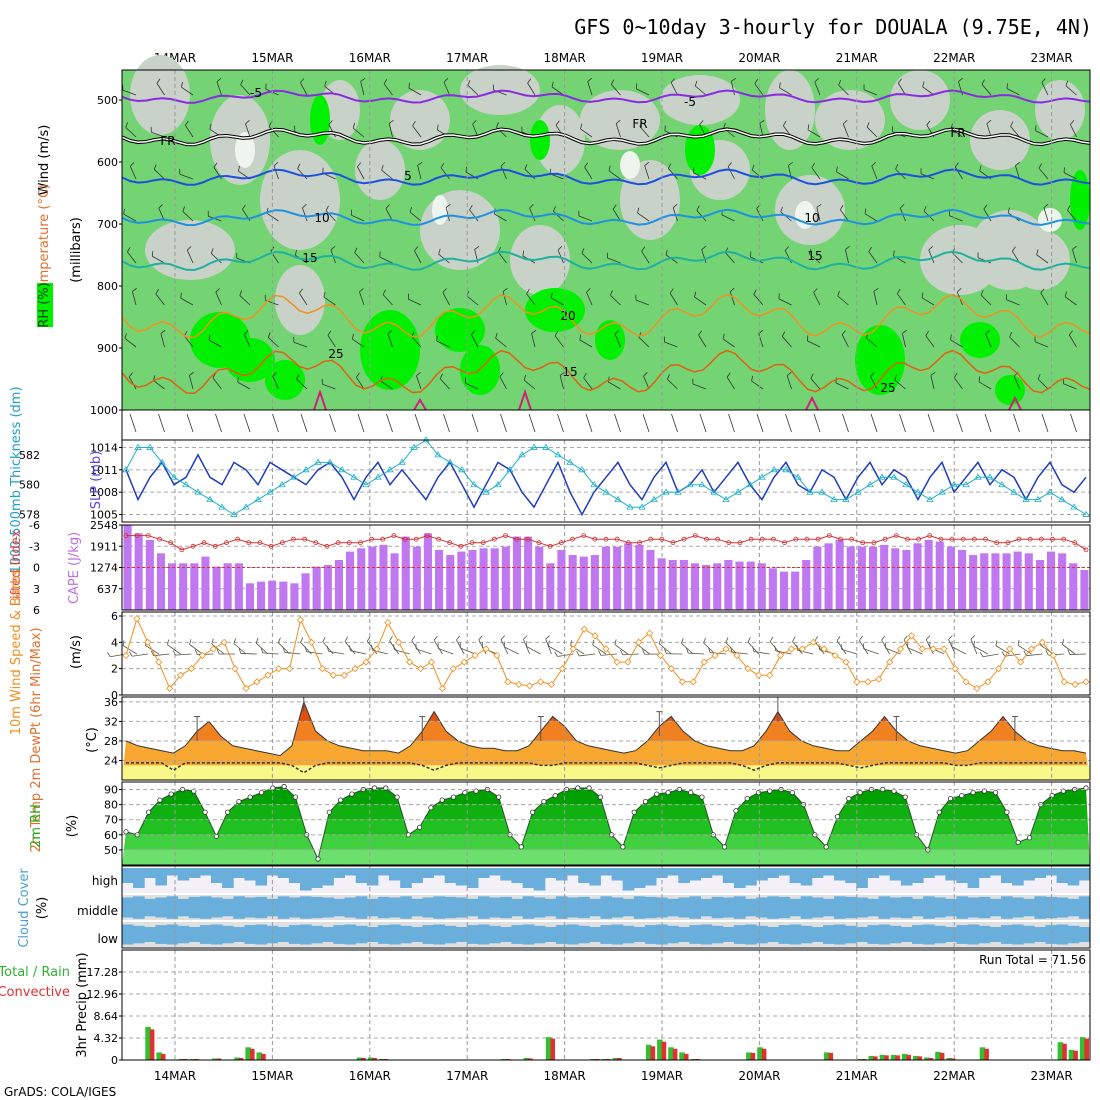 This screenshot has width=1100, height=1100. What do you see at coordinates (246, 506) in the screenshot?
I see `thickness-point` at bounding box center [246, 506].